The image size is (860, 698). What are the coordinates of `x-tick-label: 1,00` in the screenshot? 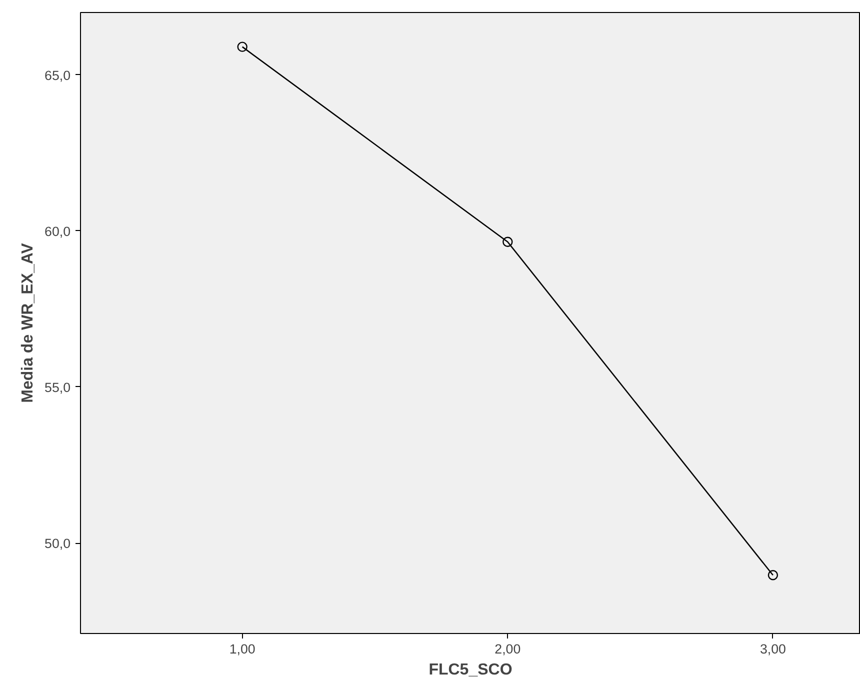 It's located at (242, 649).